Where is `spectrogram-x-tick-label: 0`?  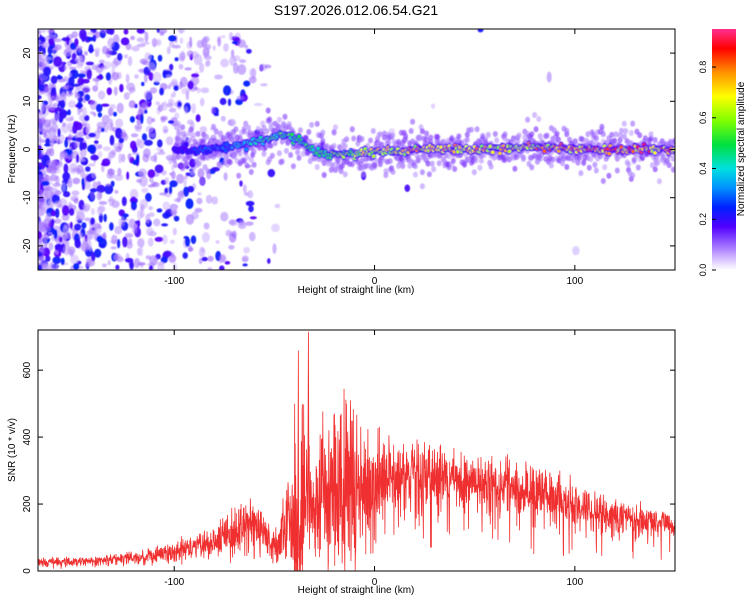 spectrogram-x-tick-label: 0 is located at coordinates (375, 281).